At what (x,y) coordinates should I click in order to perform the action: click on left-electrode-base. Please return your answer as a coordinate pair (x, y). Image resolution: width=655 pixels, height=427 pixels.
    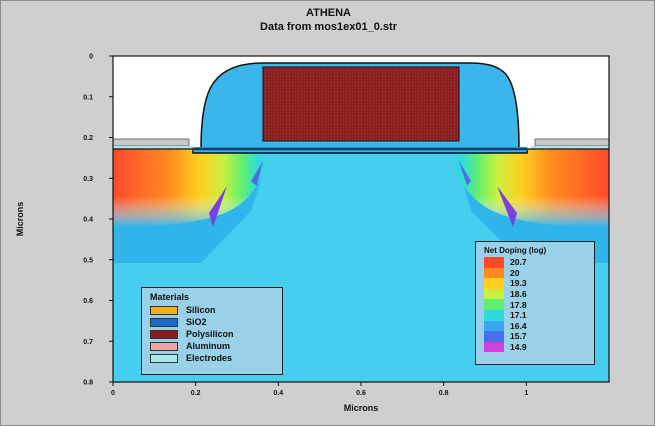
    Looking at the image, I should click on (153, 147).